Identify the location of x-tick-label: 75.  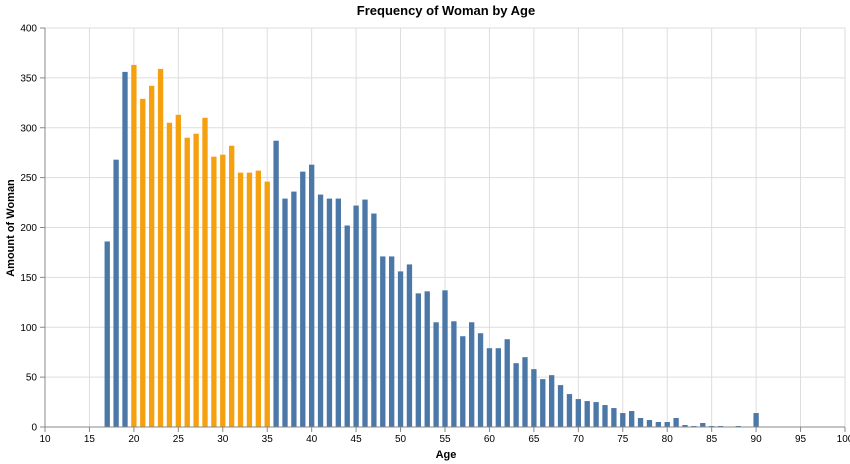
(623, 439).